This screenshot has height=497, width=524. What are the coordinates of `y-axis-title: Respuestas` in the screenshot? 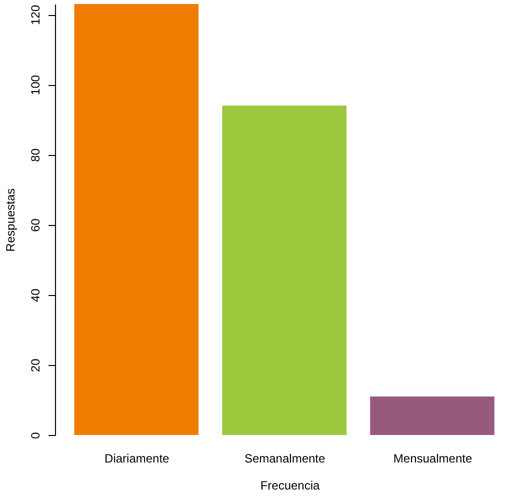 It's located at (11, 220).